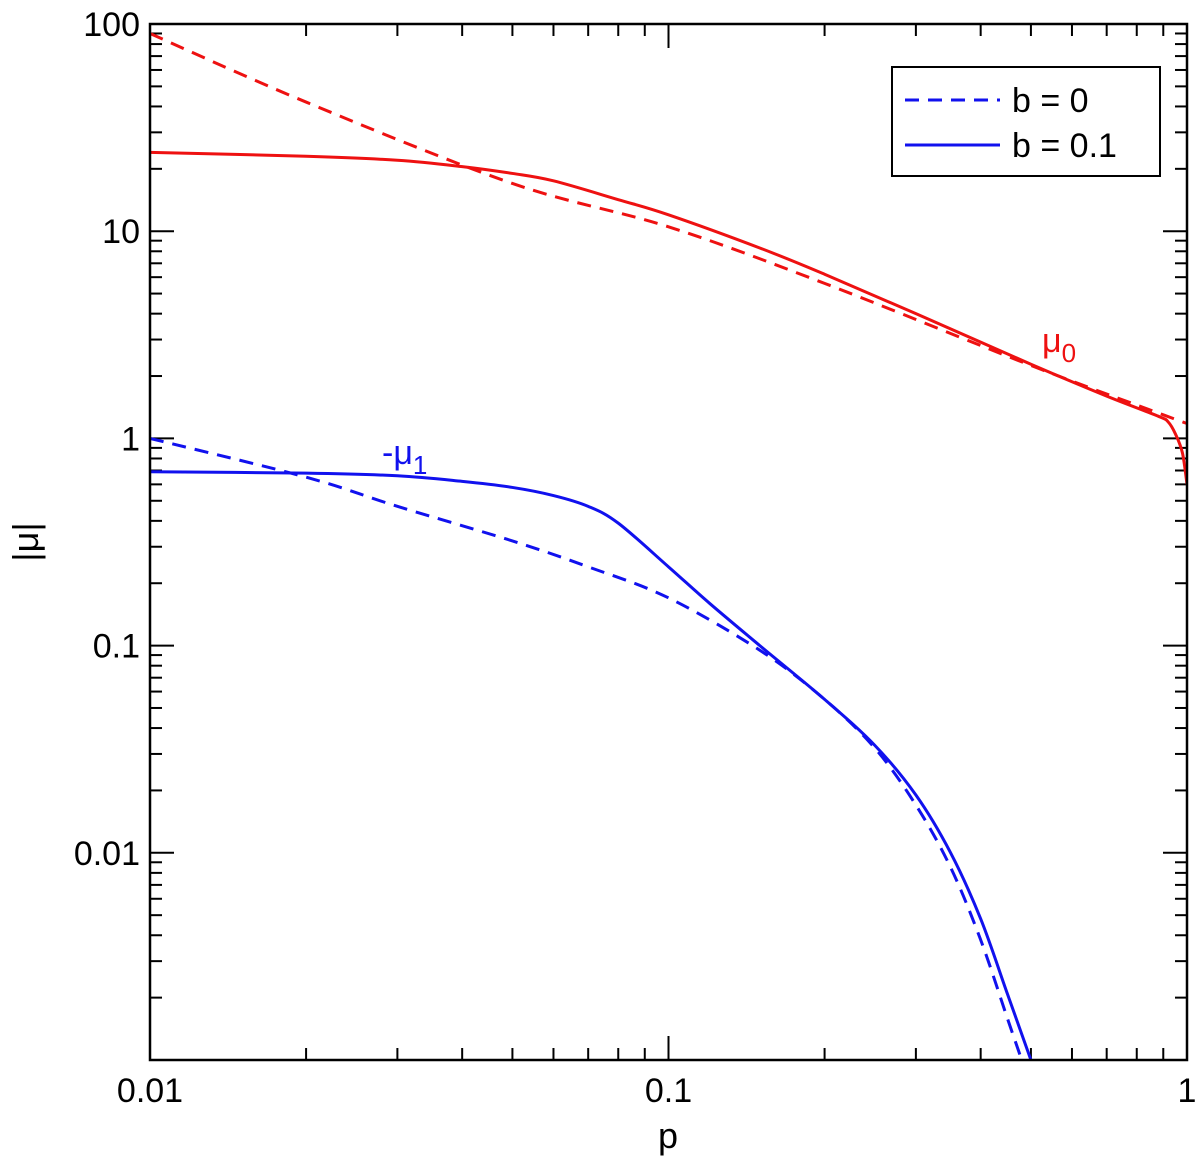  What do you see at coordinates (1187, 1091) in the screenshot?
I see `x-tick-label: 1` at bounding box center [1187, 1091].